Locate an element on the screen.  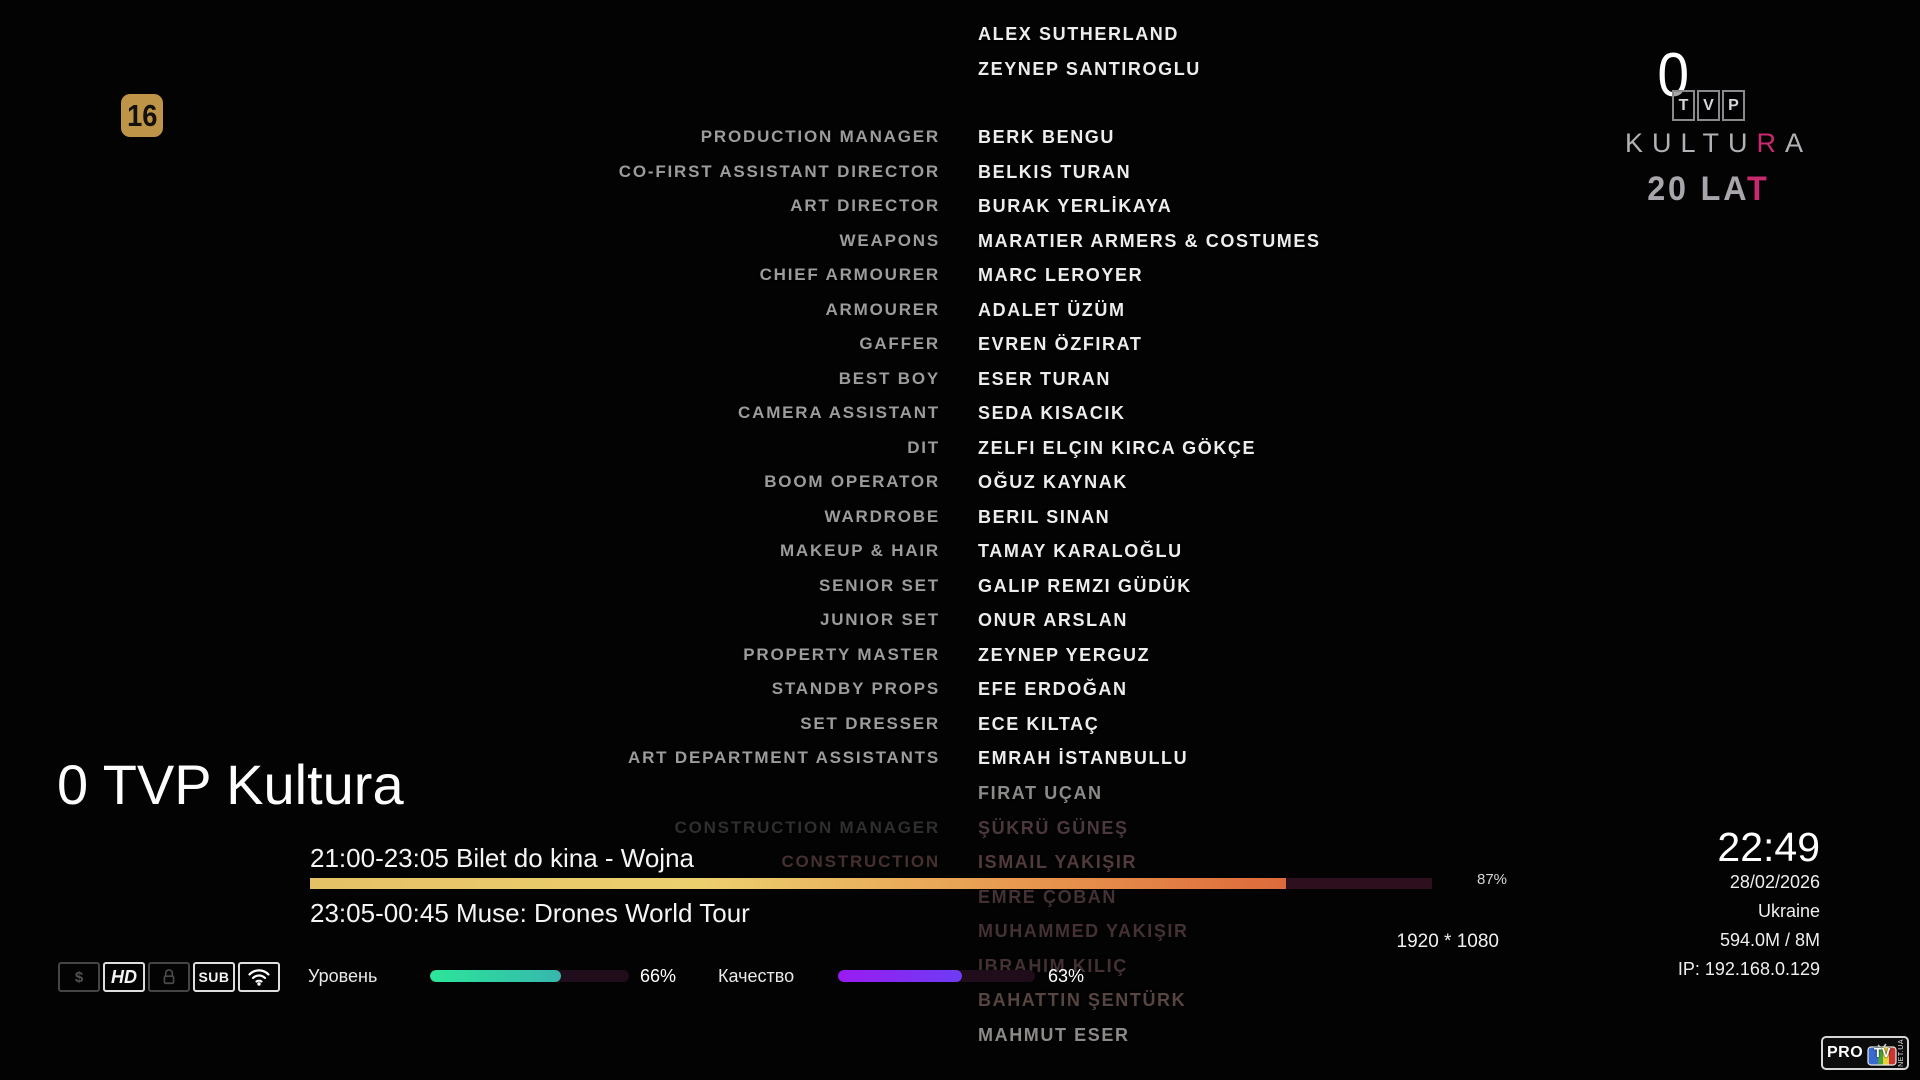
credit-person-name: TAMAY KARALOĞLU is located at coordinates (1080, 551).